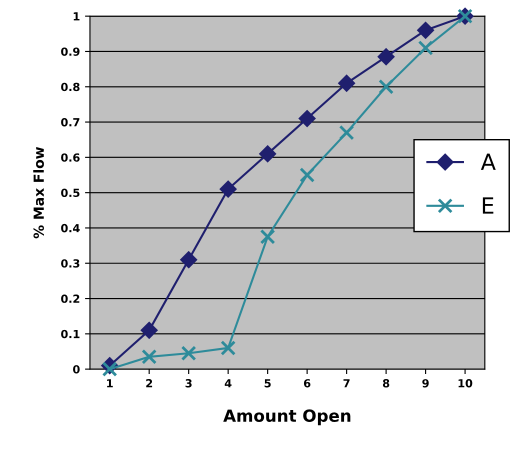 The image size is (523, 462). What do you see at coordinates (70, 228) in the screenshot?
I see `y-tick-label: 0.4` at bounding box center [70, 228].